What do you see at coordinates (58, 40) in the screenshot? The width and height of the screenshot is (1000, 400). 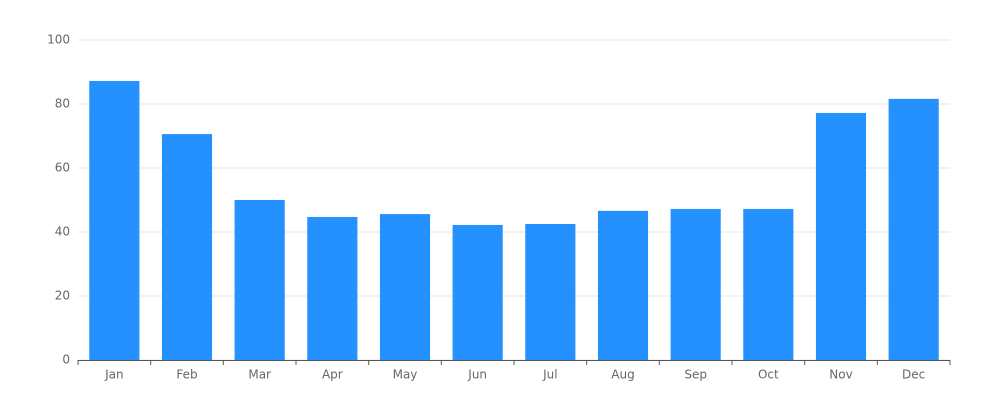 I see `y-tick-label: 100` at bounding box center [58, 40].